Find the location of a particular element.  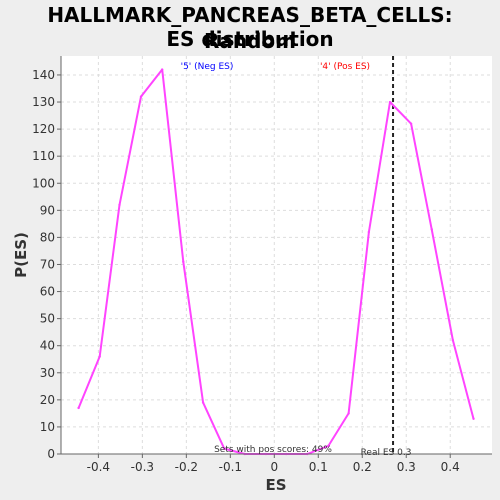

x-tick-label: -0.1 is located at coordinates (230, 467).